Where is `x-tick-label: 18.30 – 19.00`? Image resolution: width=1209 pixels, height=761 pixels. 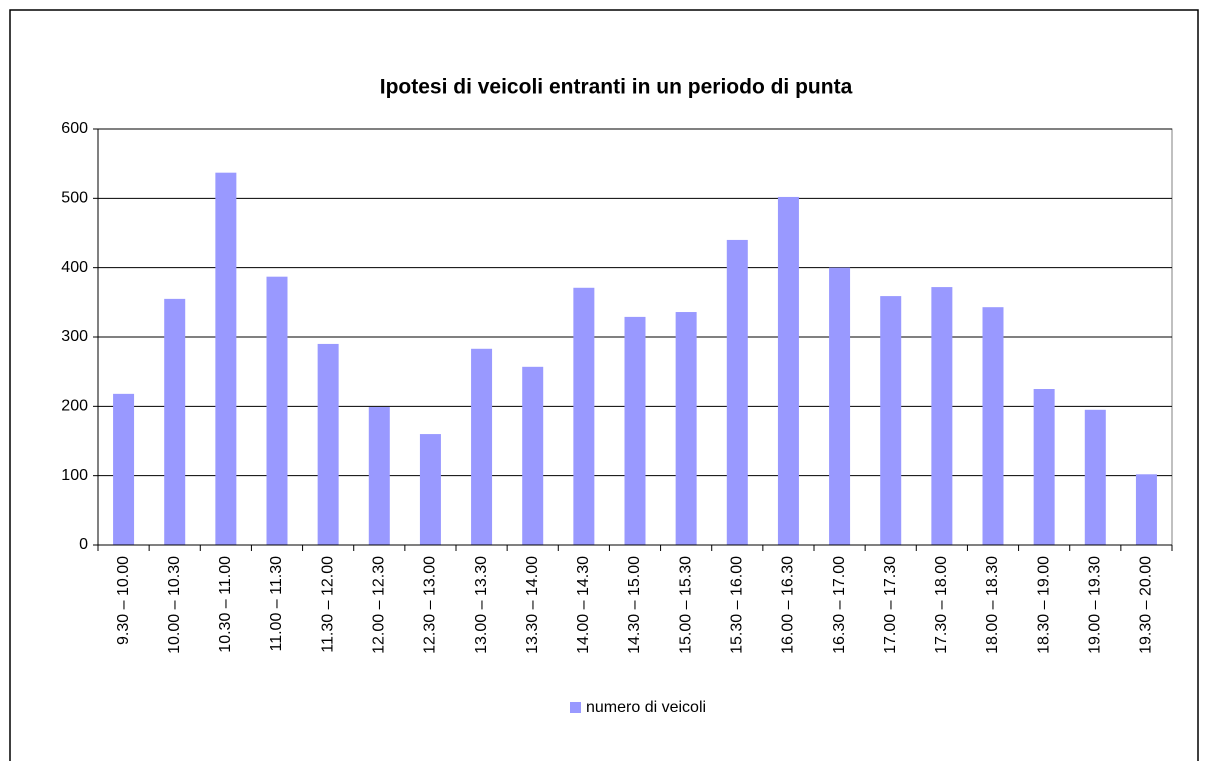 x-tick-label: 18.30 – 19.00 is located at coordinates (1043, 605).